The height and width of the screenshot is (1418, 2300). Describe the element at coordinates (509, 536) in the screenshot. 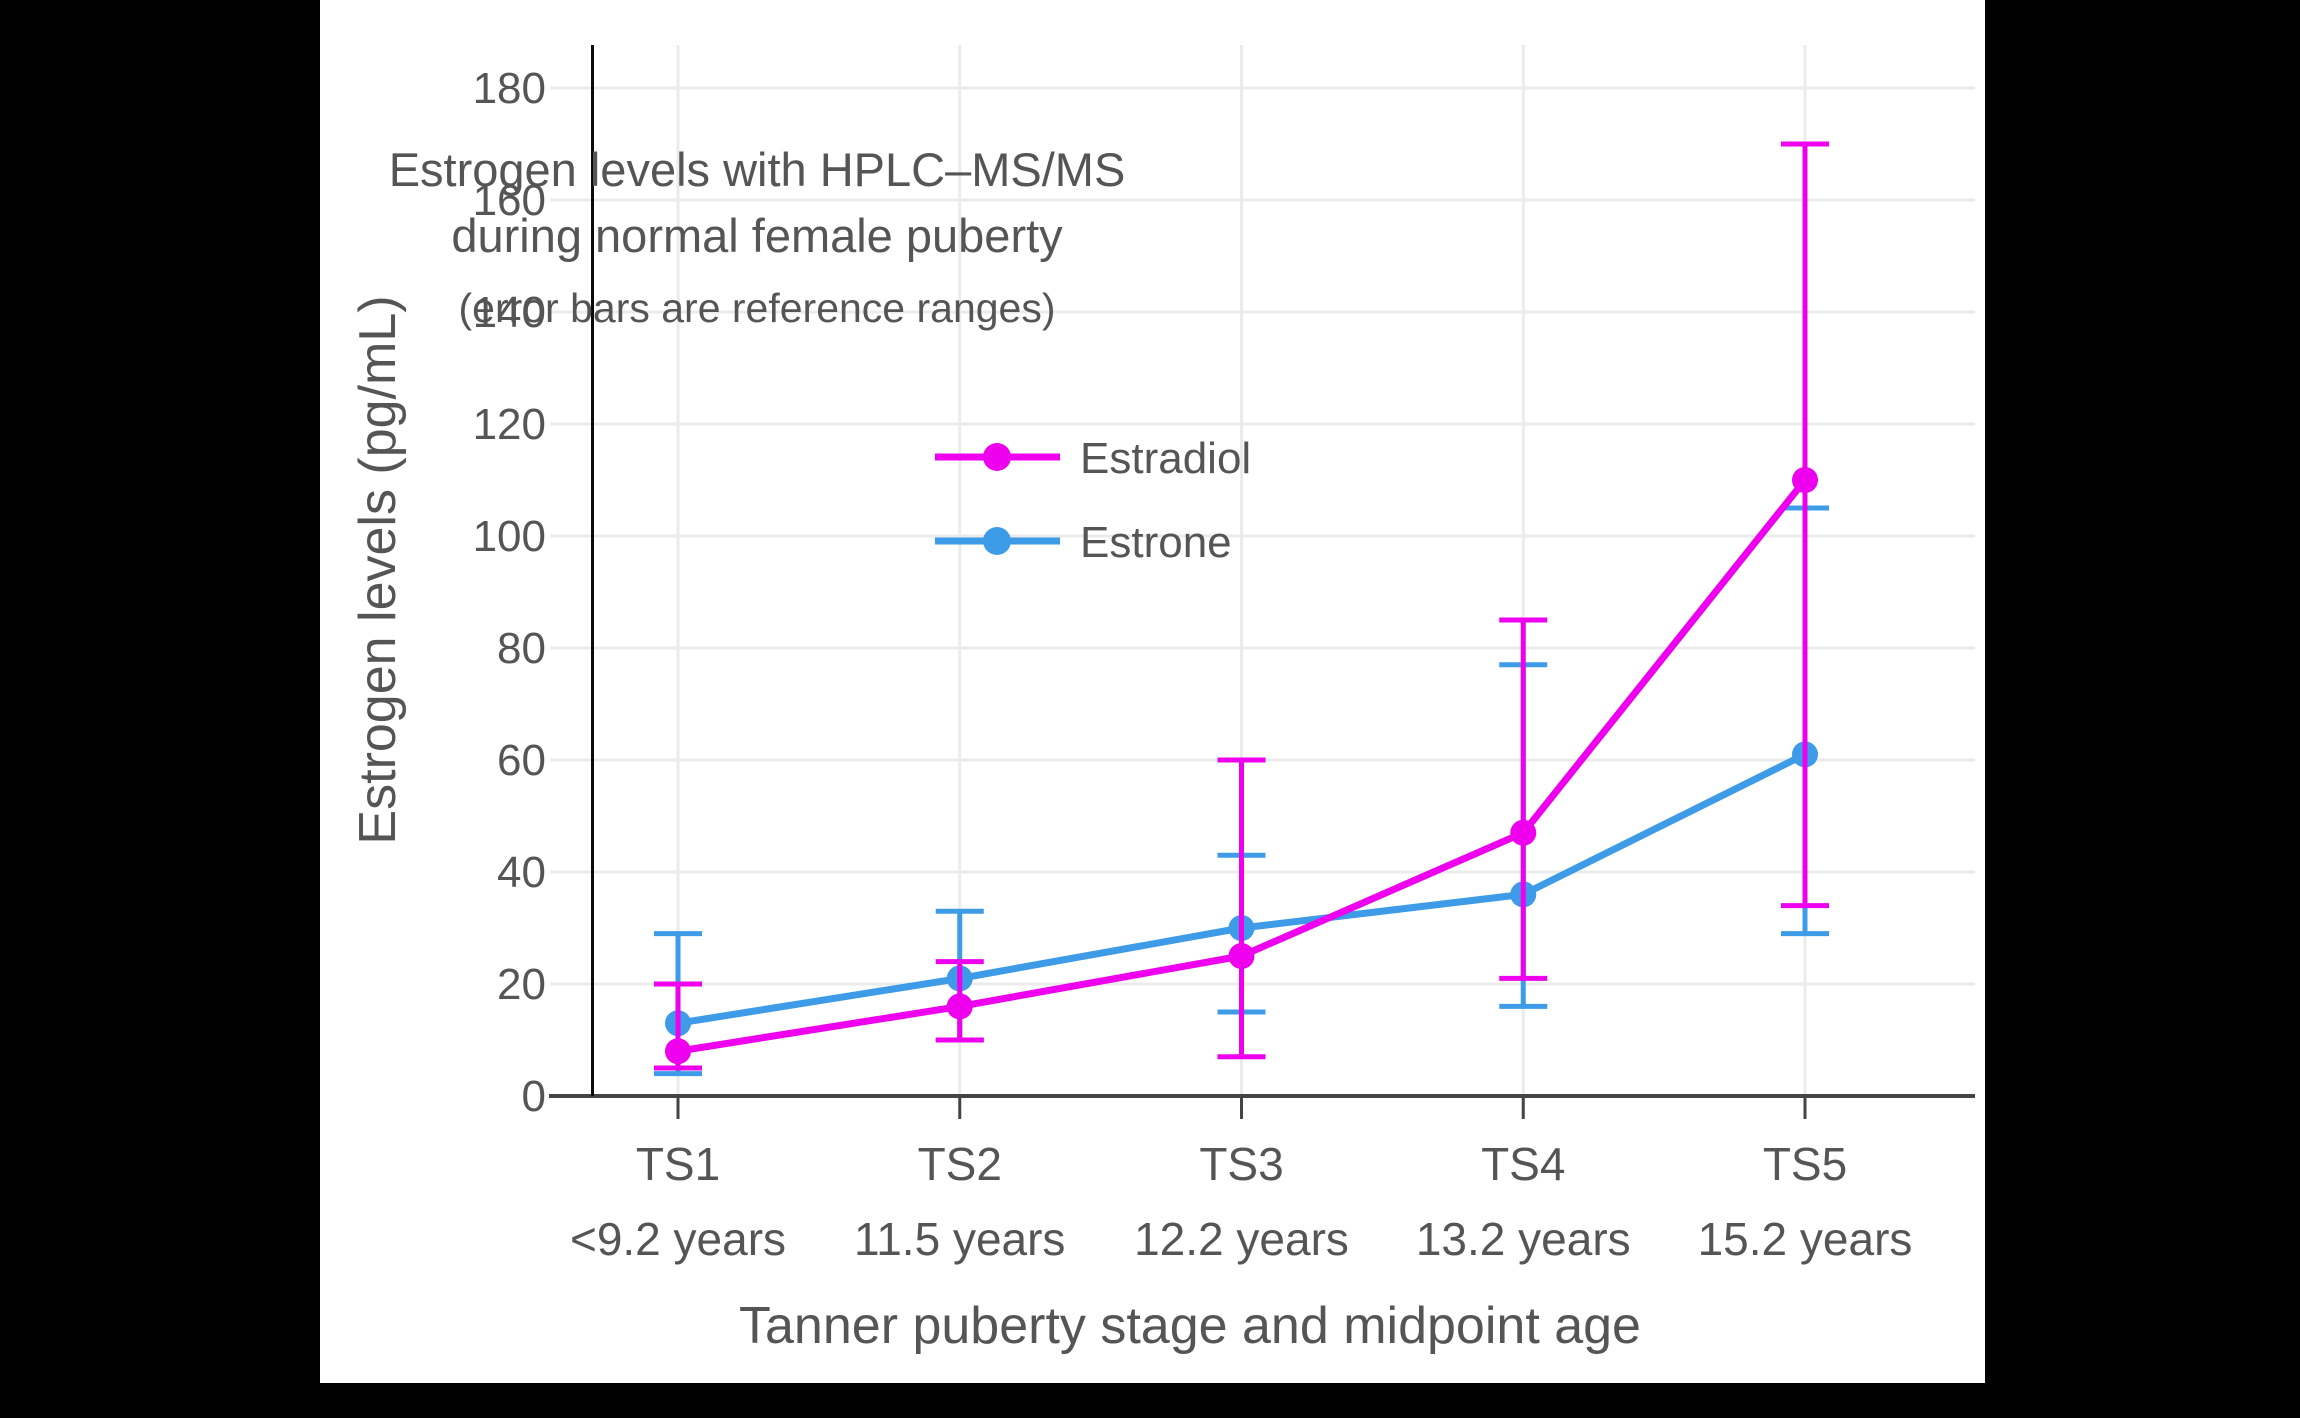

I see `y-tick-label: 100` at that location.